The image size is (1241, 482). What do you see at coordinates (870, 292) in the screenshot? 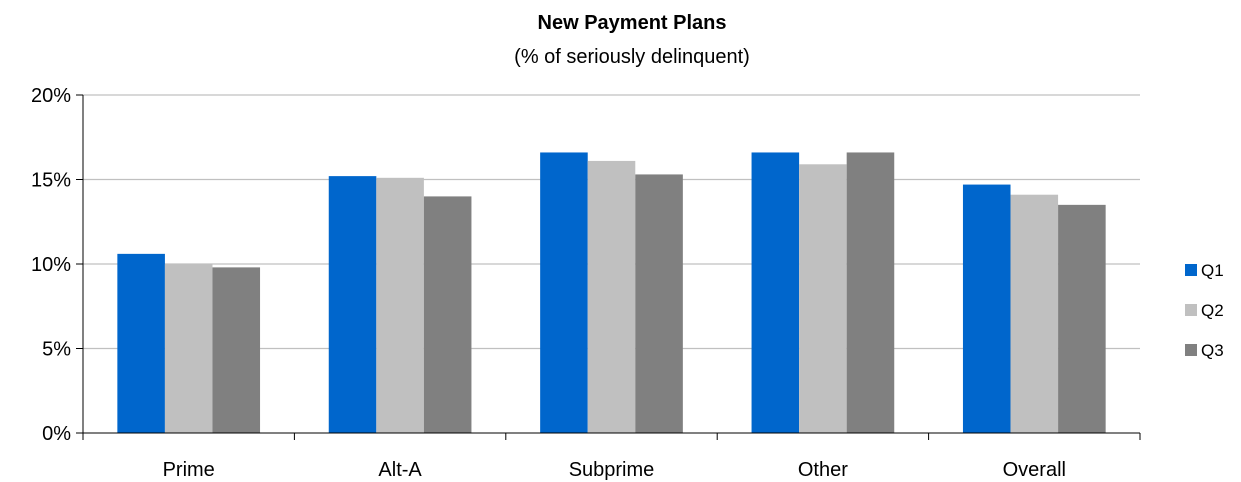
I see `bar-q3-other` at bounding box center [870, 292].